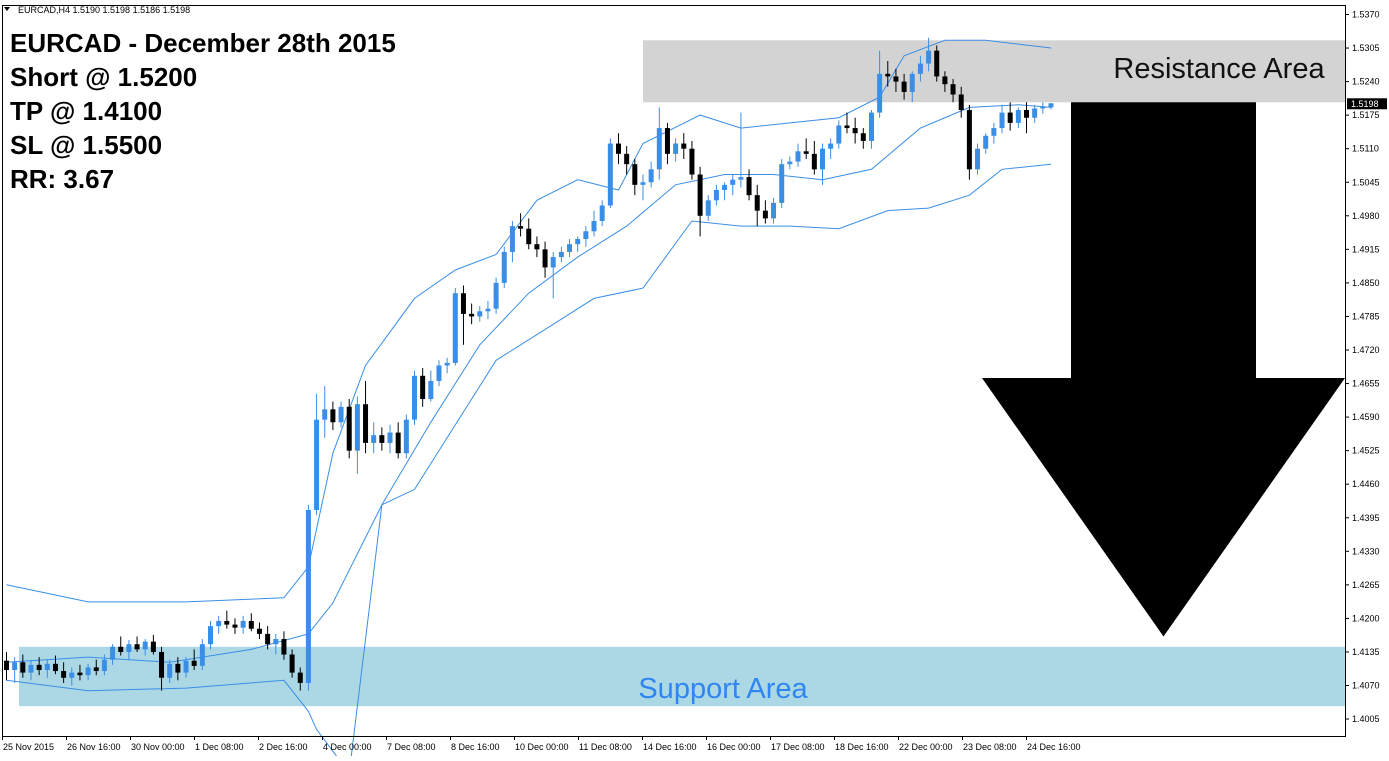  What do you see at coordinates (1366, 484) in the screenshot?
I see `price-tick-label: 1.4460` at bounding box center [1366, 484].